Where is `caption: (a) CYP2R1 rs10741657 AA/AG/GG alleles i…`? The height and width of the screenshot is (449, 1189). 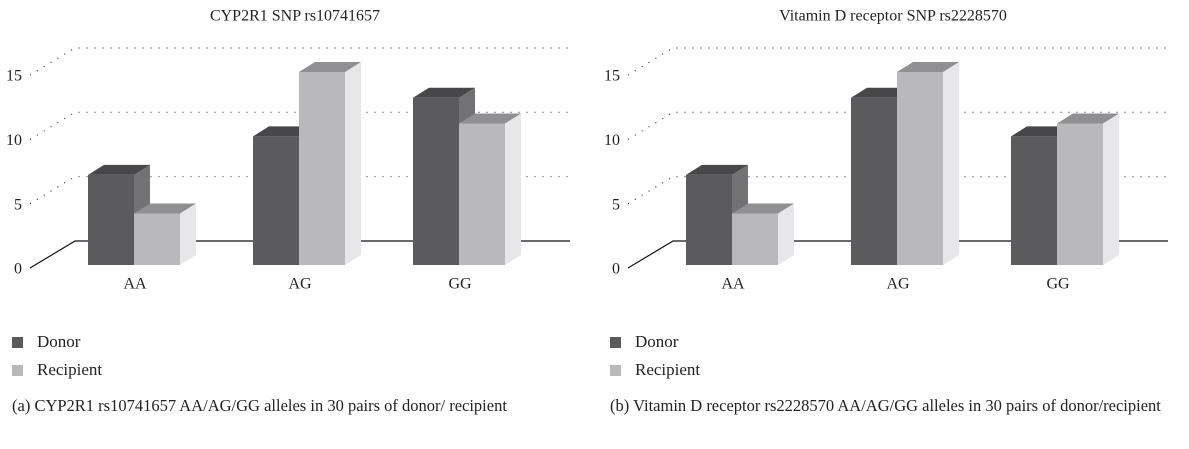
caption: (a) CYP2R1 rs10741657 AA/AG/GG alleles i… is located at coordinates (259, 405).